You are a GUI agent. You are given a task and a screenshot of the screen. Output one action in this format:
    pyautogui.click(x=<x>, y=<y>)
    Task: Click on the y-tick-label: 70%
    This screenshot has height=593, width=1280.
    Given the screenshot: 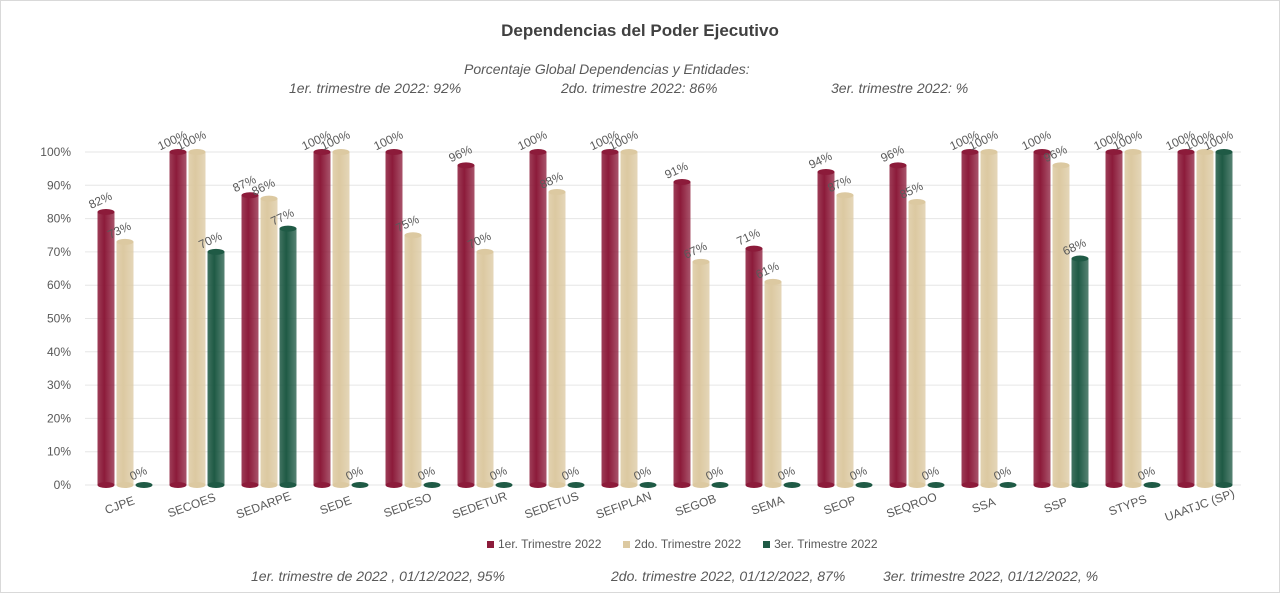 What is the action you would take?
    pyautogui.click(x=59, y=252)
    